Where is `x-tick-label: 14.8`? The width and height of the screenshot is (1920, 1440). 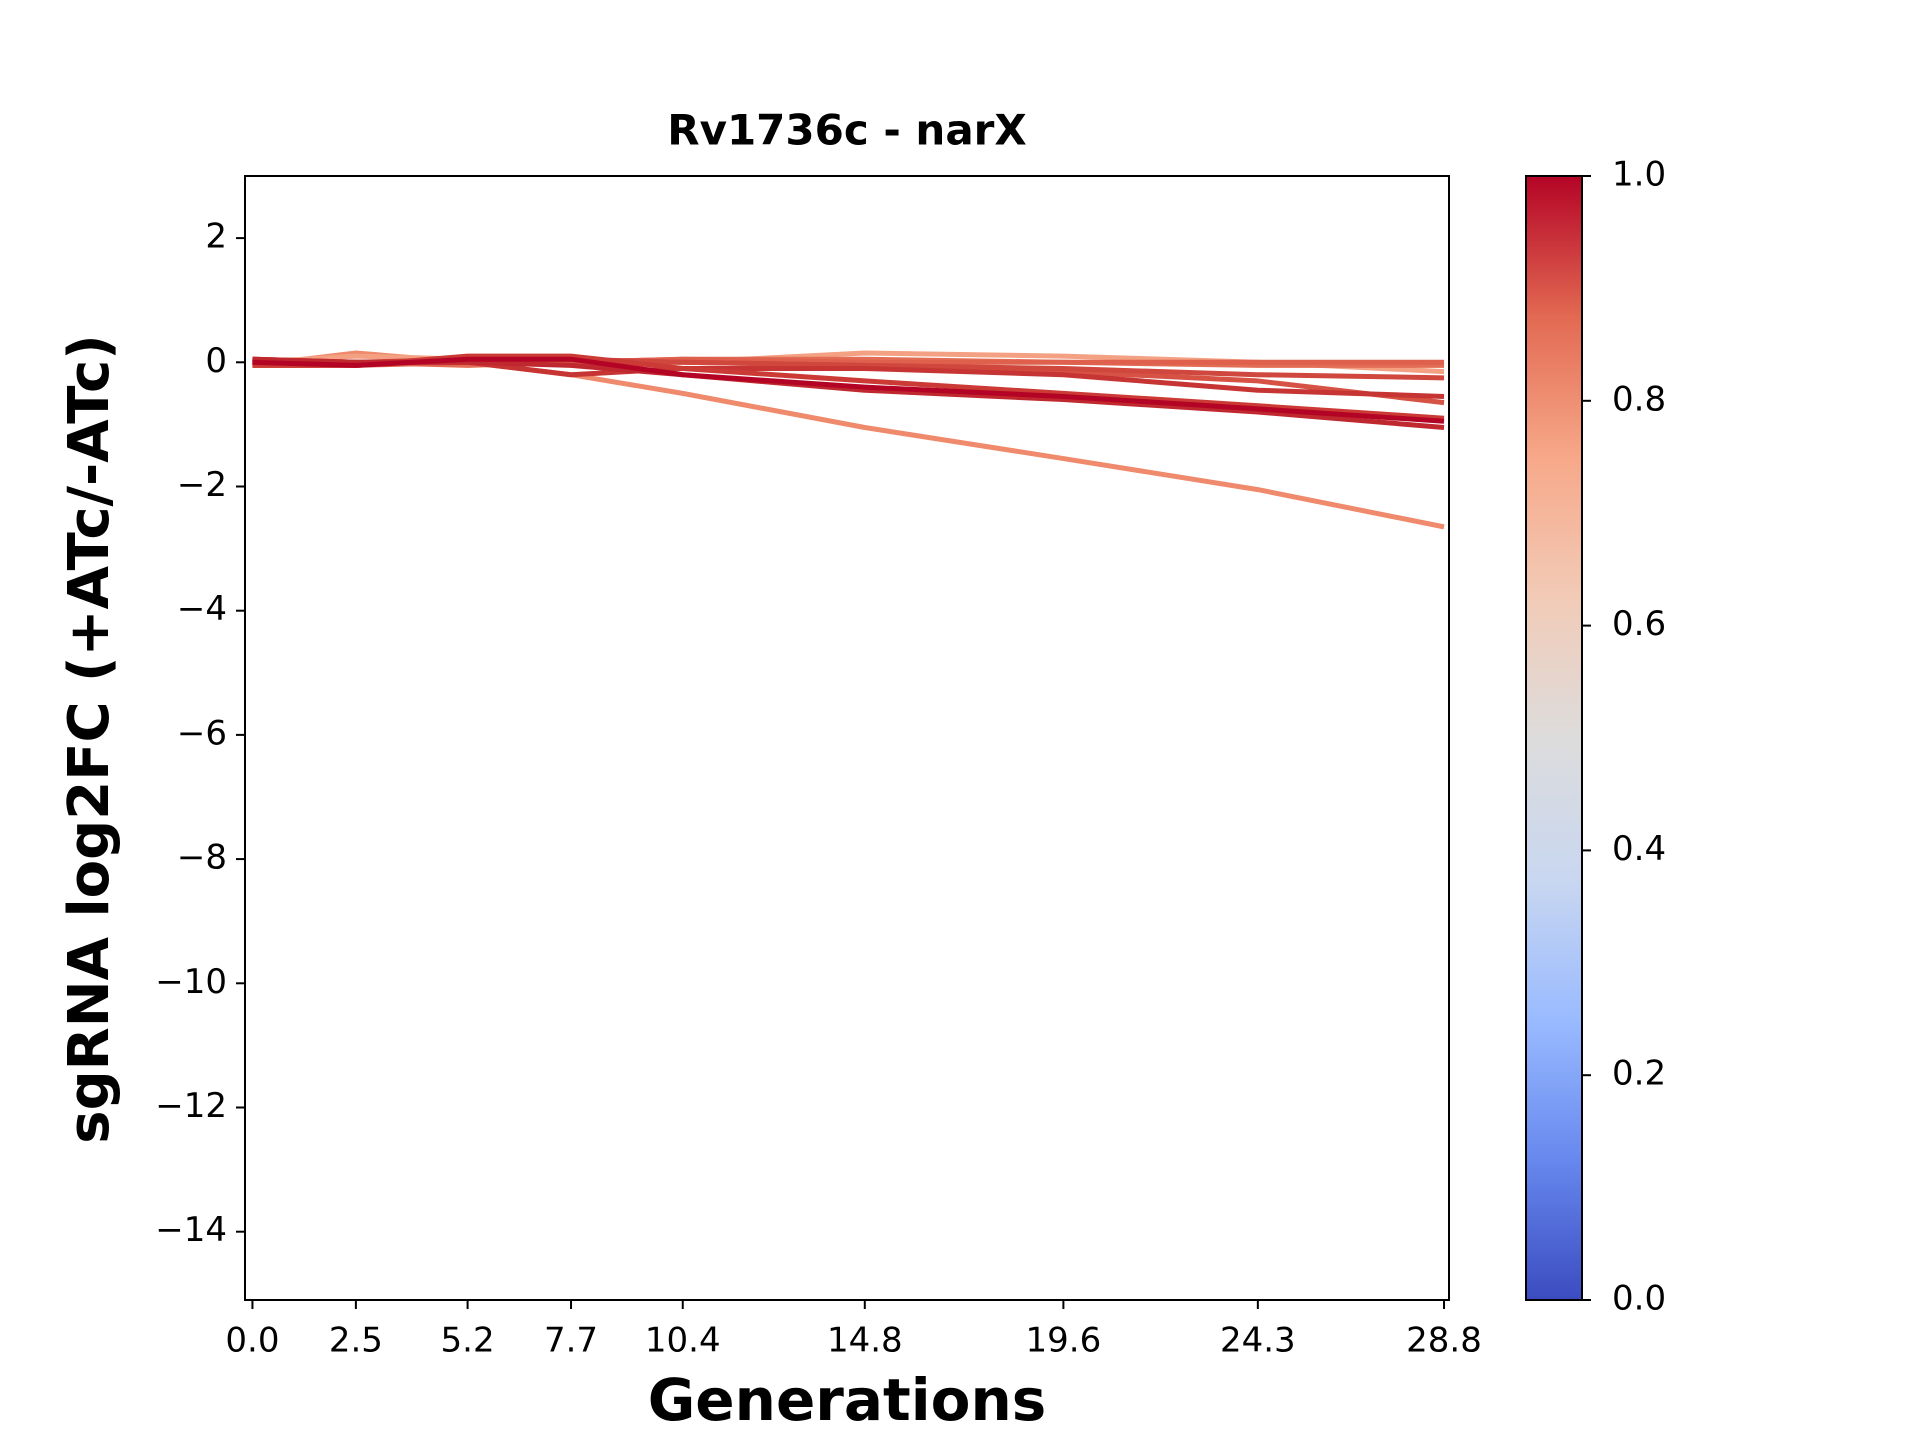 x-tick-label: 14.8 is located at coordinates (865, 1341).